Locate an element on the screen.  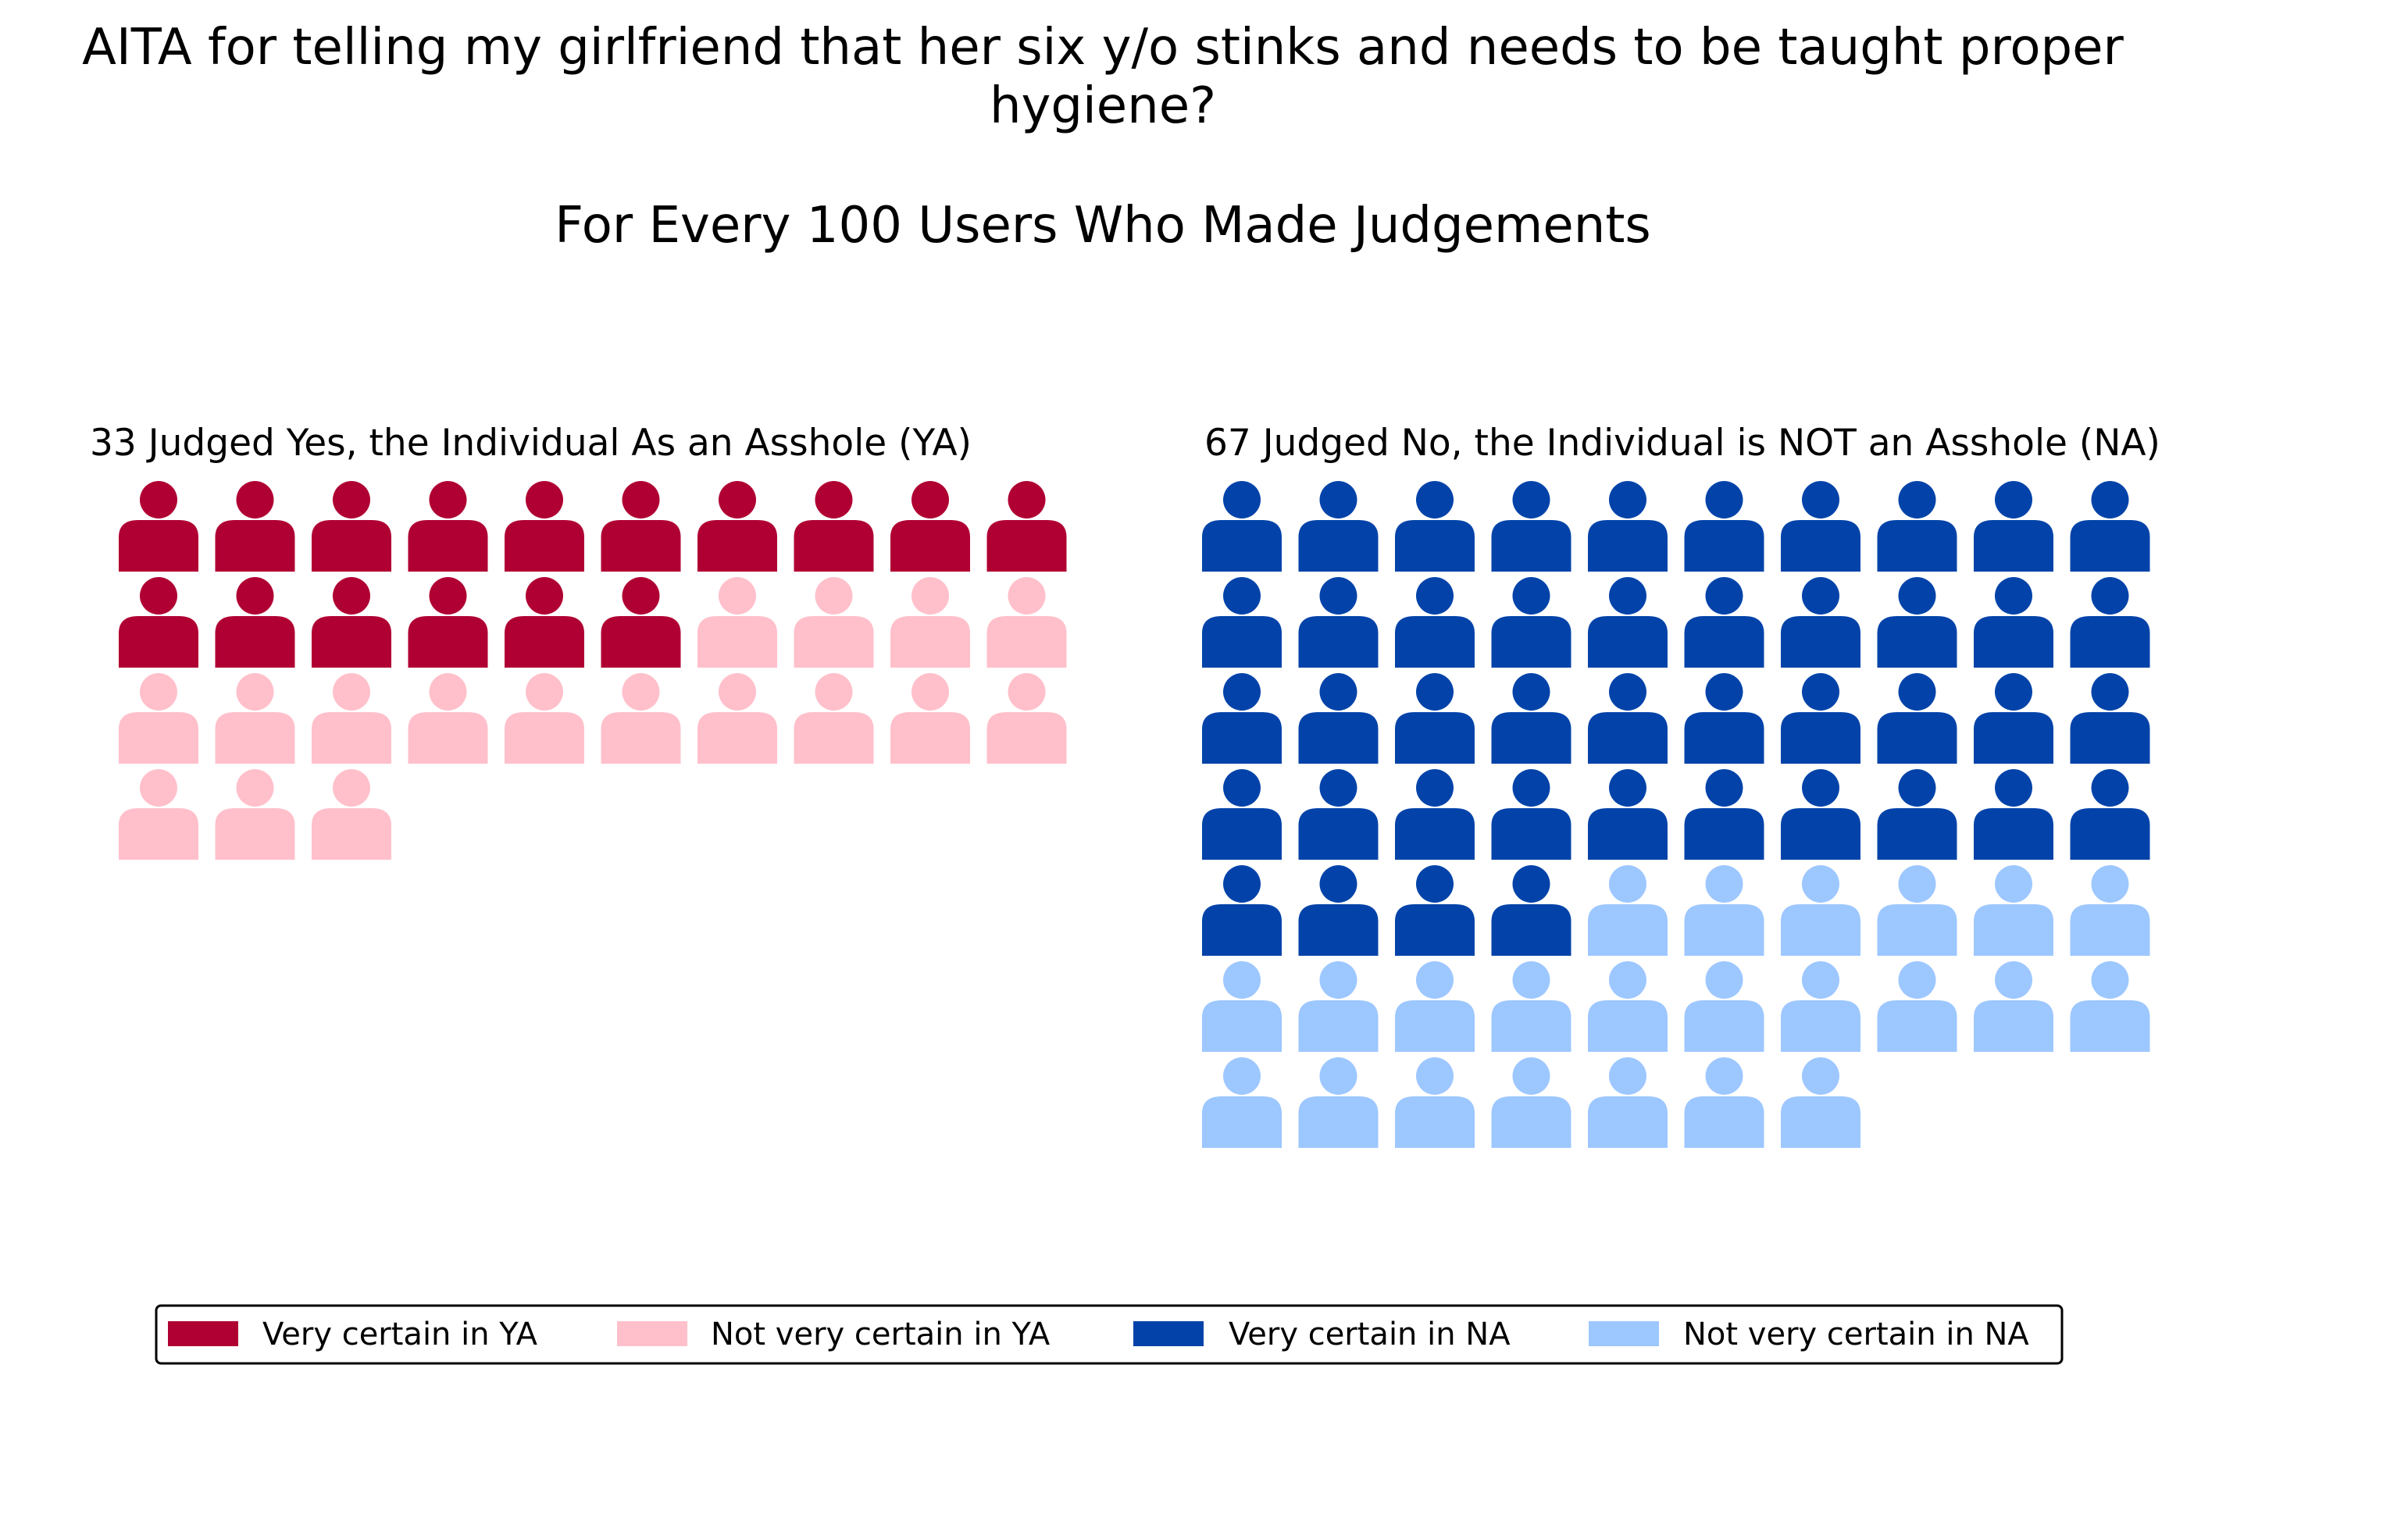
legend-label-not-very-certain-na: Not very certain in NA is located at coordinates (1856, 1334).